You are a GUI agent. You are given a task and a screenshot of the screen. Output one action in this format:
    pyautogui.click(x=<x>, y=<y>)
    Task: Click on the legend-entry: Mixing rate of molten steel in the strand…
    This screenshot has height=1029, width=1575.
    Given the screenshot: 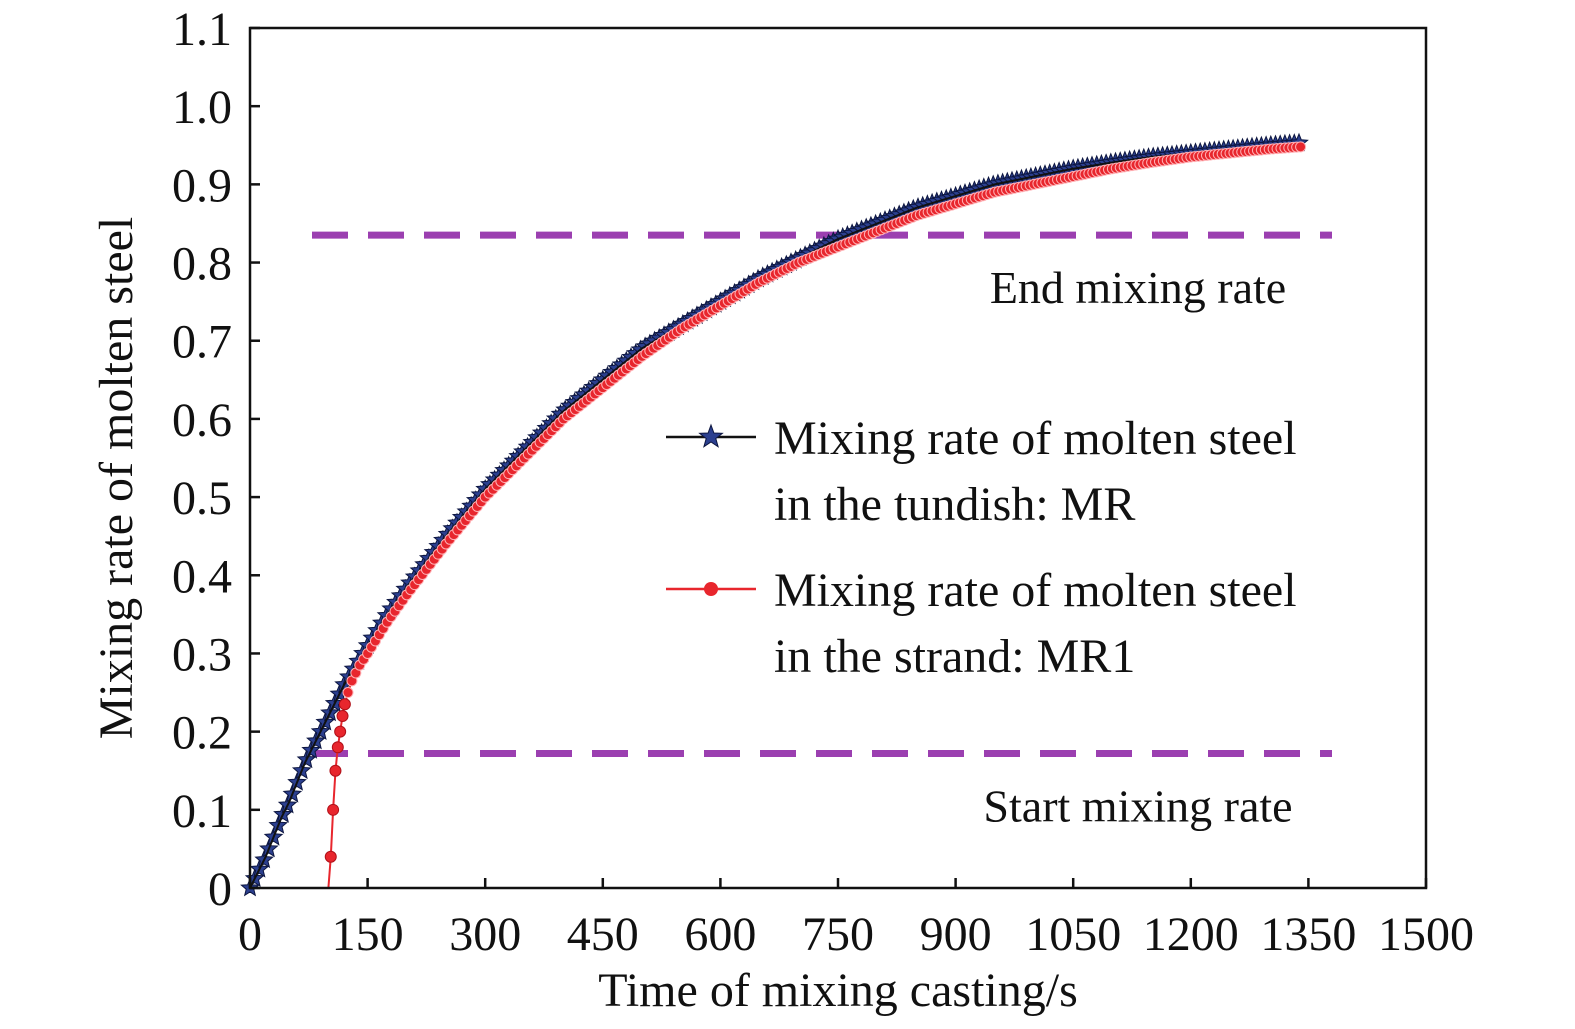 What is the action you would take?
    pyautogui.click(x=981, y=623)
    